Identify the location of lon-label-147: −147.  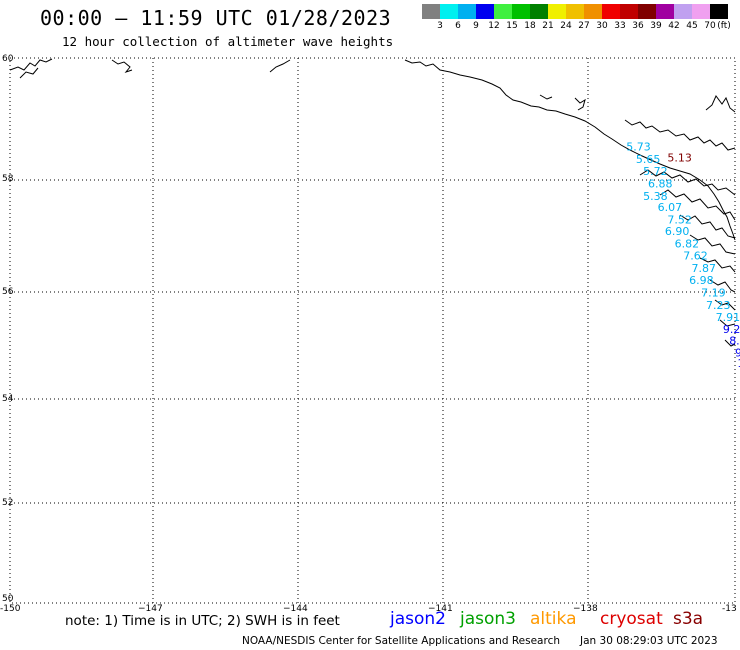
(150, 609).